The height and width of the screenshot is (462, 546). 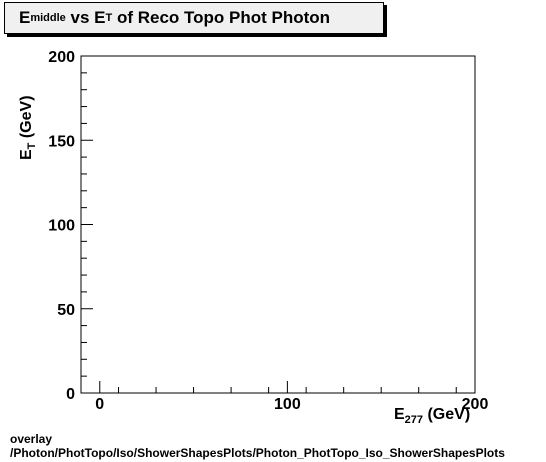 I want to click on title-e-sub: middle, so click(x=48, y=18).